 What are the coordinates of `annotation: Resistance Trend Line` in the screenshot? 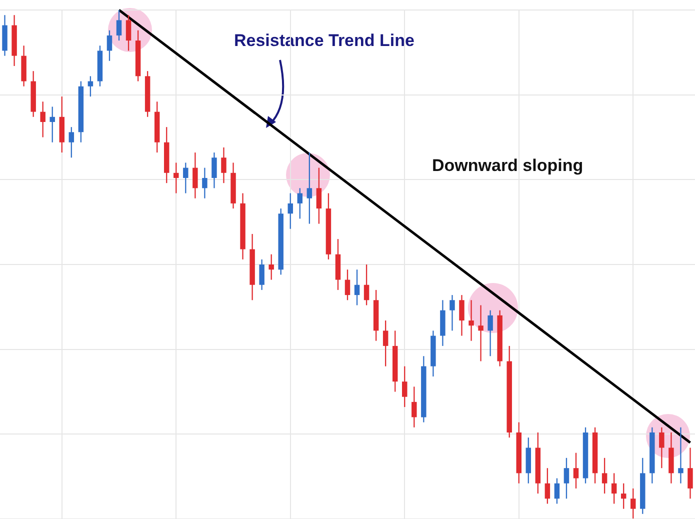 It's located at (324, 41).